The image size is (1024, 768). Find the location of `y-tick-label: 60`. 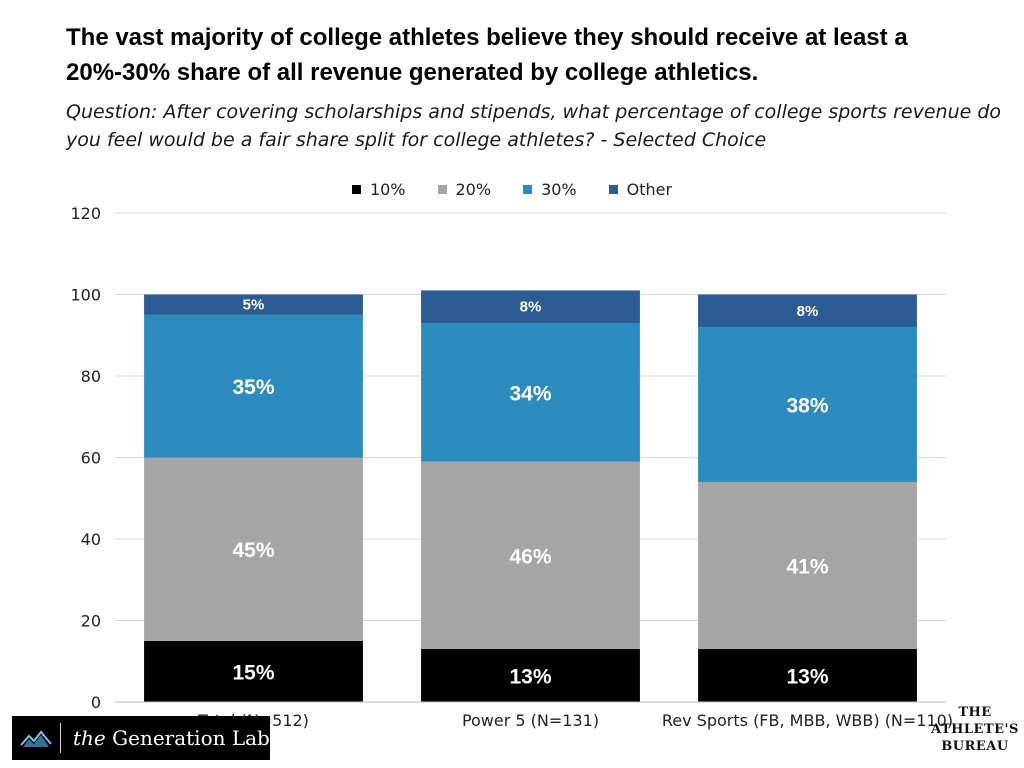

y-tick-label: 60 is located at coordinates (91, 458).